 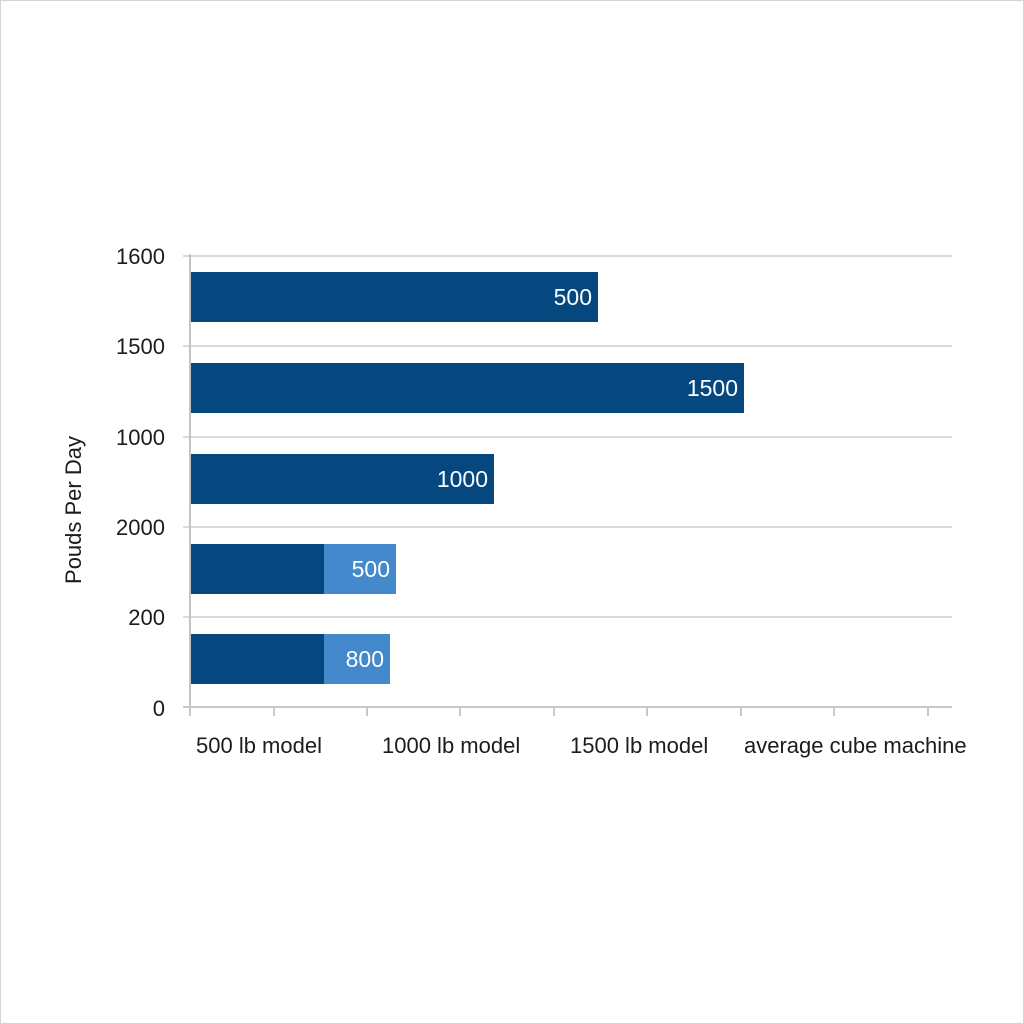 I want to click on y-tick-label: 1000, so click(x=140, y=437).